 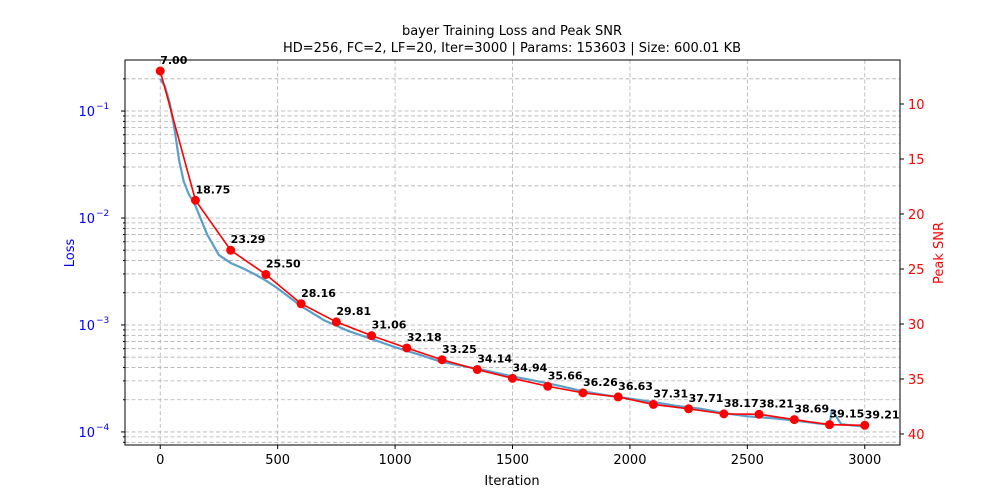 I want to click on psnr-data-label: 37.71, so click(x=706, y=398).